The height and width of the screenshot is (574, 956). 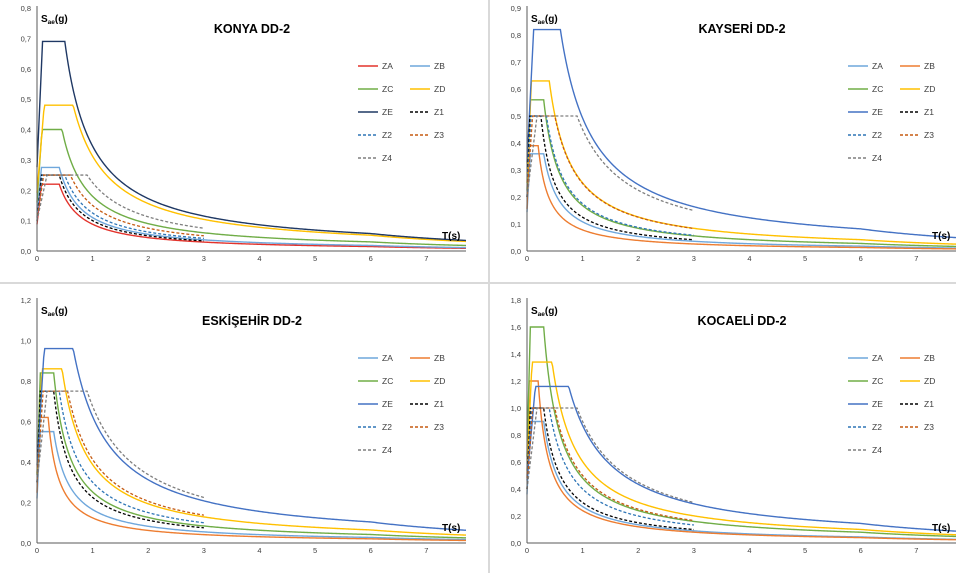 I want to click on y-tick-label: 0,9, so click(x=516, y=8).